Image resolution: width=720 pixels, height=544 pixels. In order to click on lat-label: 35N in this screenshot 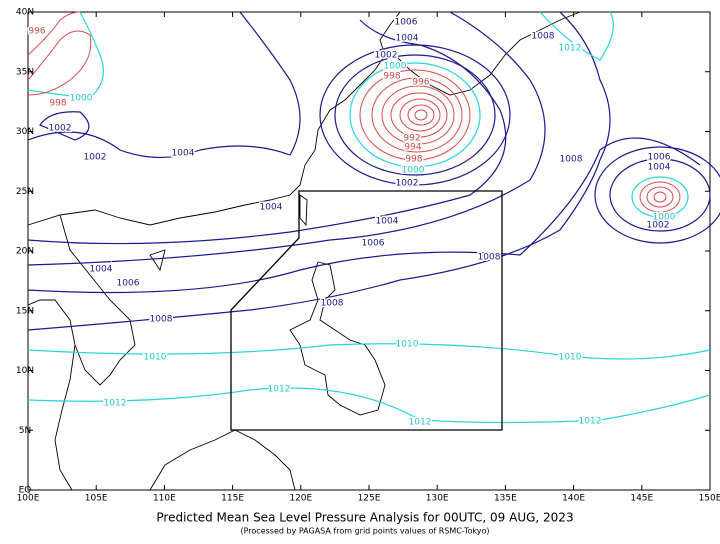, I will do `click(25, 72)`.